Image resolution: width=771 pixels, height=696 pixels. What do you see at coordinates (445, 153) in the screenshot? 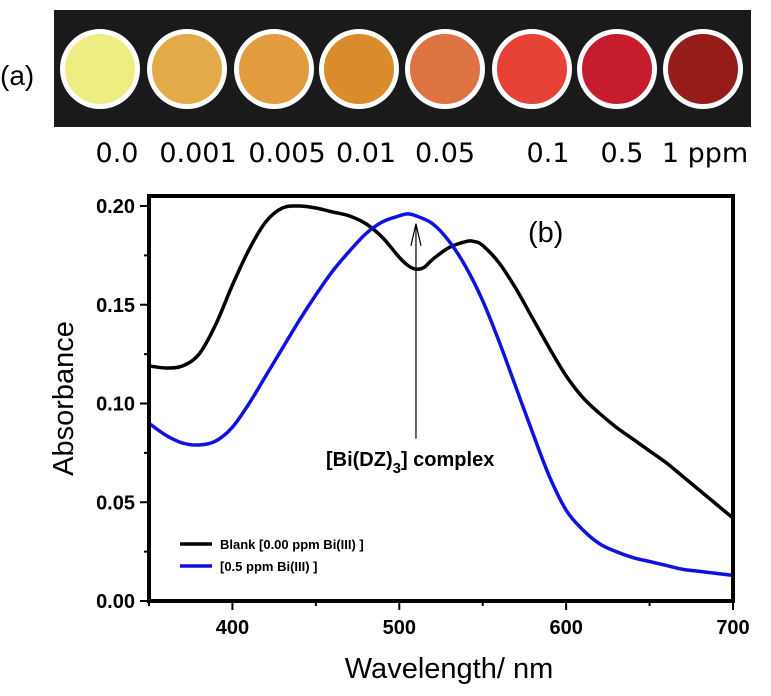
I see `concentration-label: 0.05` at bounding box center [445, 153].